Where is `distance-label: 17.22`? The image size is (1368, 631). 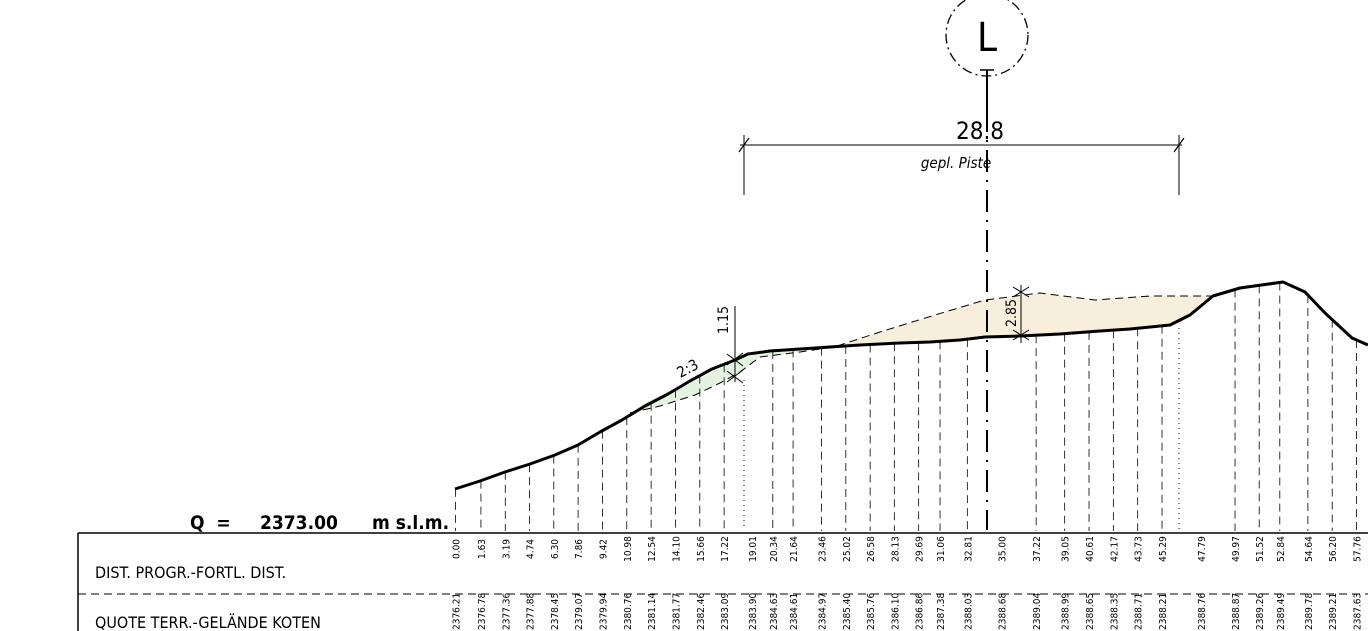 distance-label: 17.22 is located at coordinates (725, 549).